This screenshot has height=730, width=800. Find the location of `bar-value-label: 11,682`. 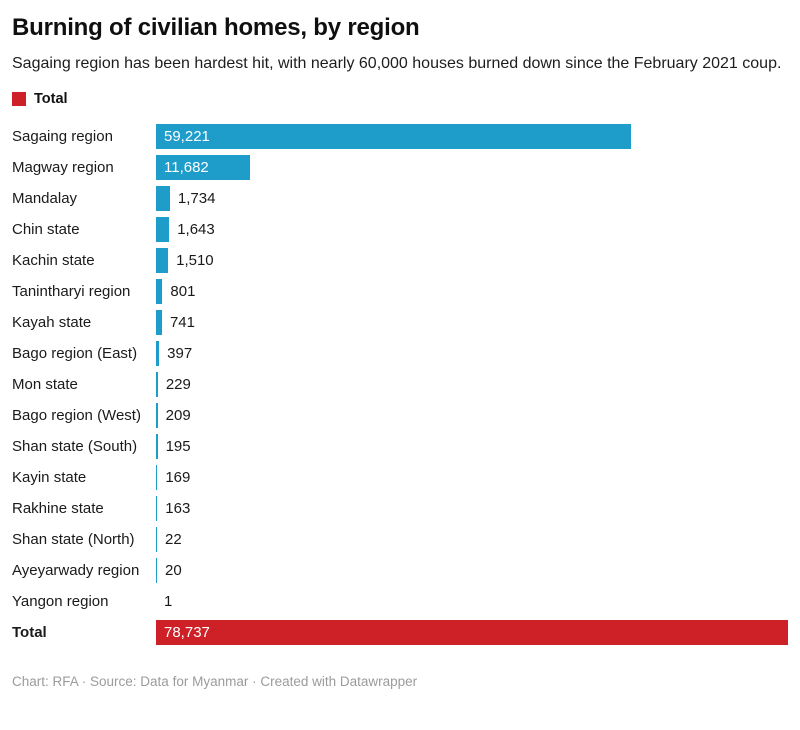

bar-value-label: 11,682 is located at coordinates (186, 167).